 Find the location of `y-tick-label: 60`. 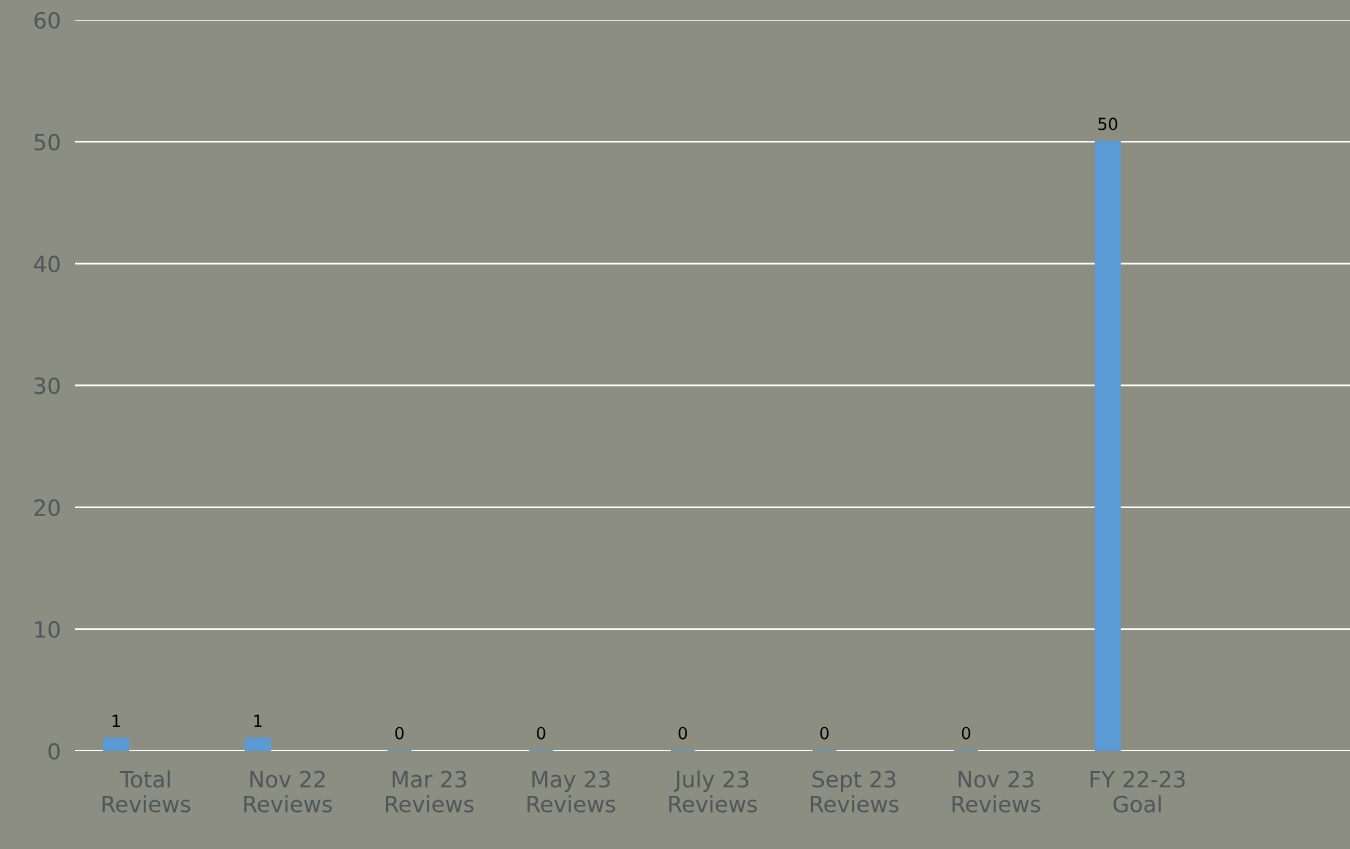

y-tick-label: 60 is located at coordinates (47, 20).